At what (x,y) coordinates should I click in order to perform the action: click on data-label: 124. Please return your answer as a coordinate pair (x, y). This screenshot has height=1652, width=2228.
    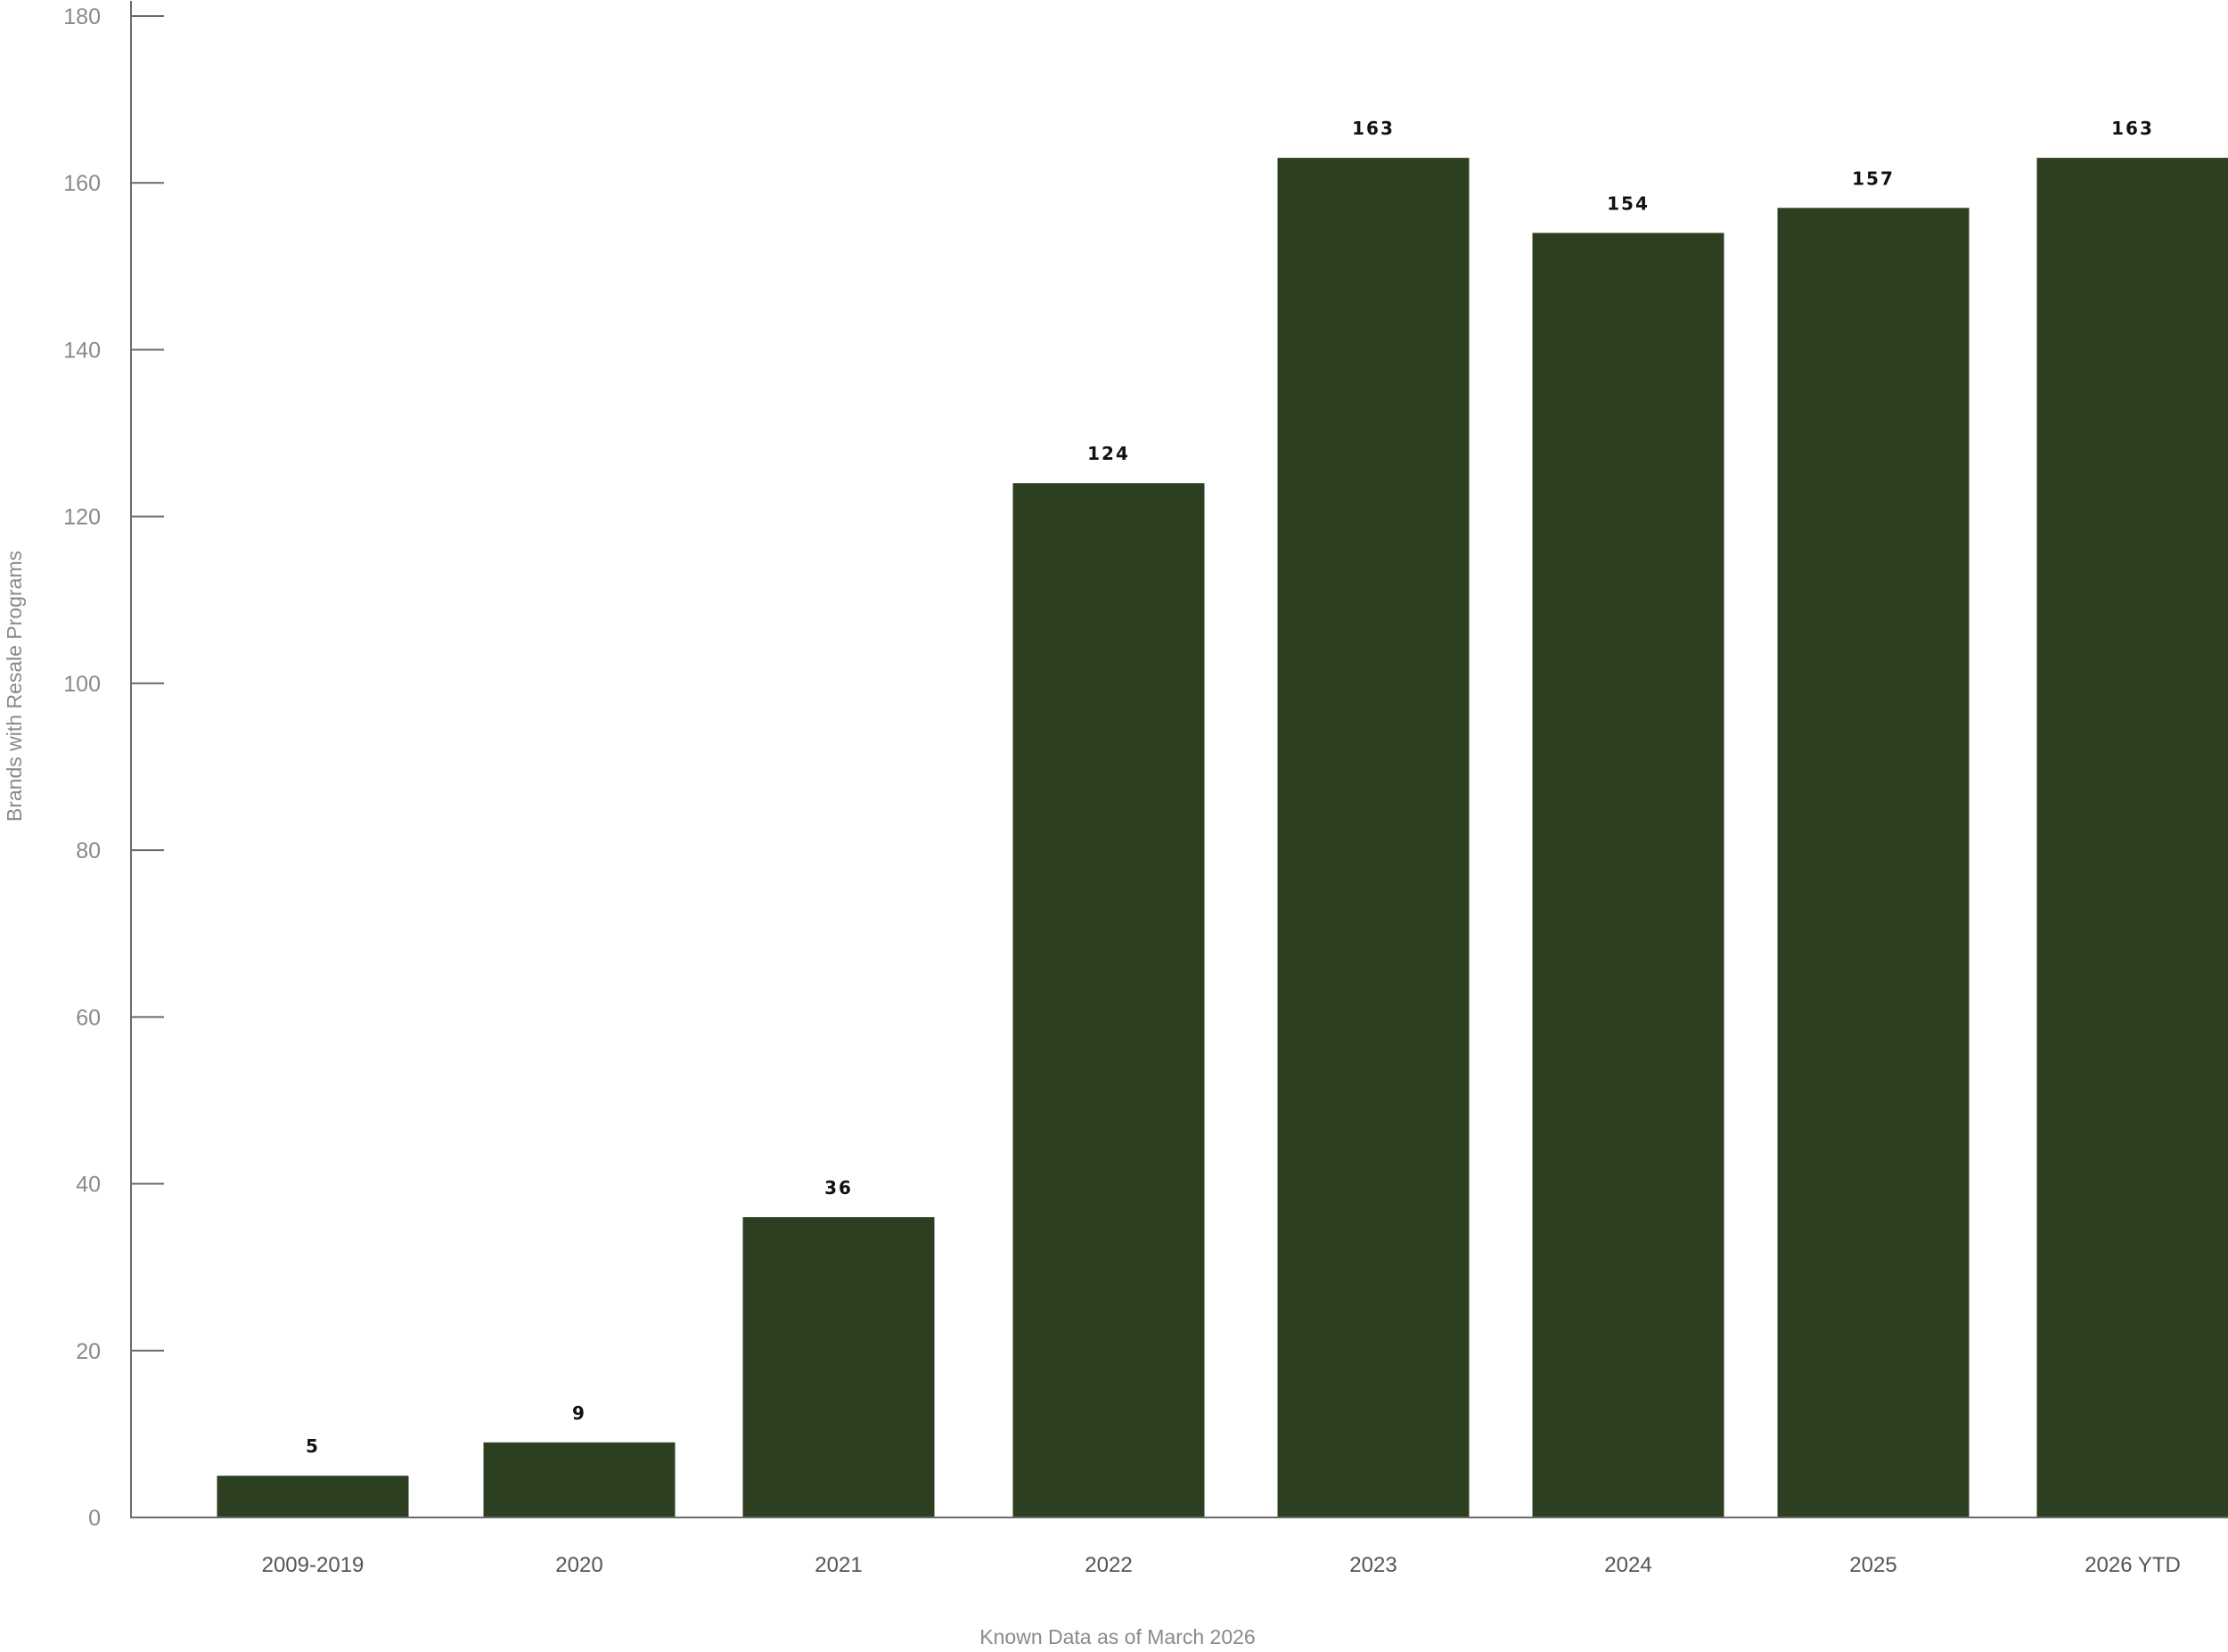
    Looking at the image, I should click on (1108, 453).